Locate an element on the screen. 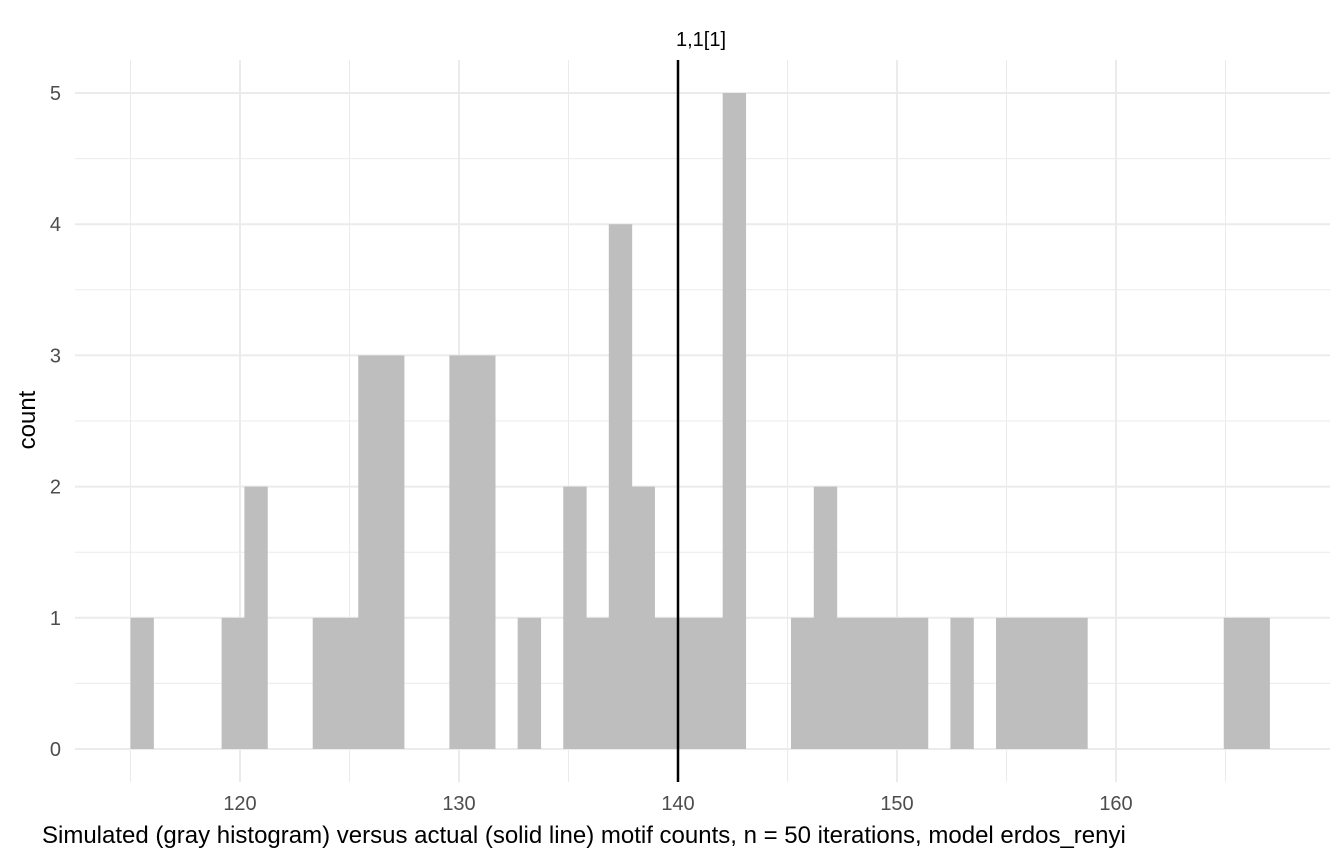 This screenshot has width=1344, height=865. y-axis-ticks: 0 1 2 3 4 5 is located at coordinates (55, 422).